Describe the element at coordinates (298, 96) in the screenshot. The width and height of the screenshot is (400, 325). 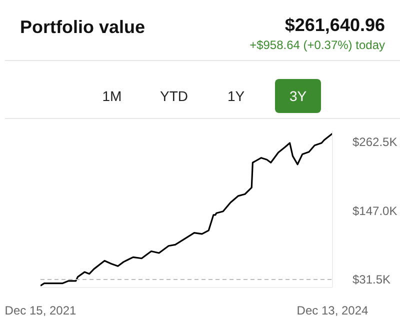
I see `text: 3Y` at that location.